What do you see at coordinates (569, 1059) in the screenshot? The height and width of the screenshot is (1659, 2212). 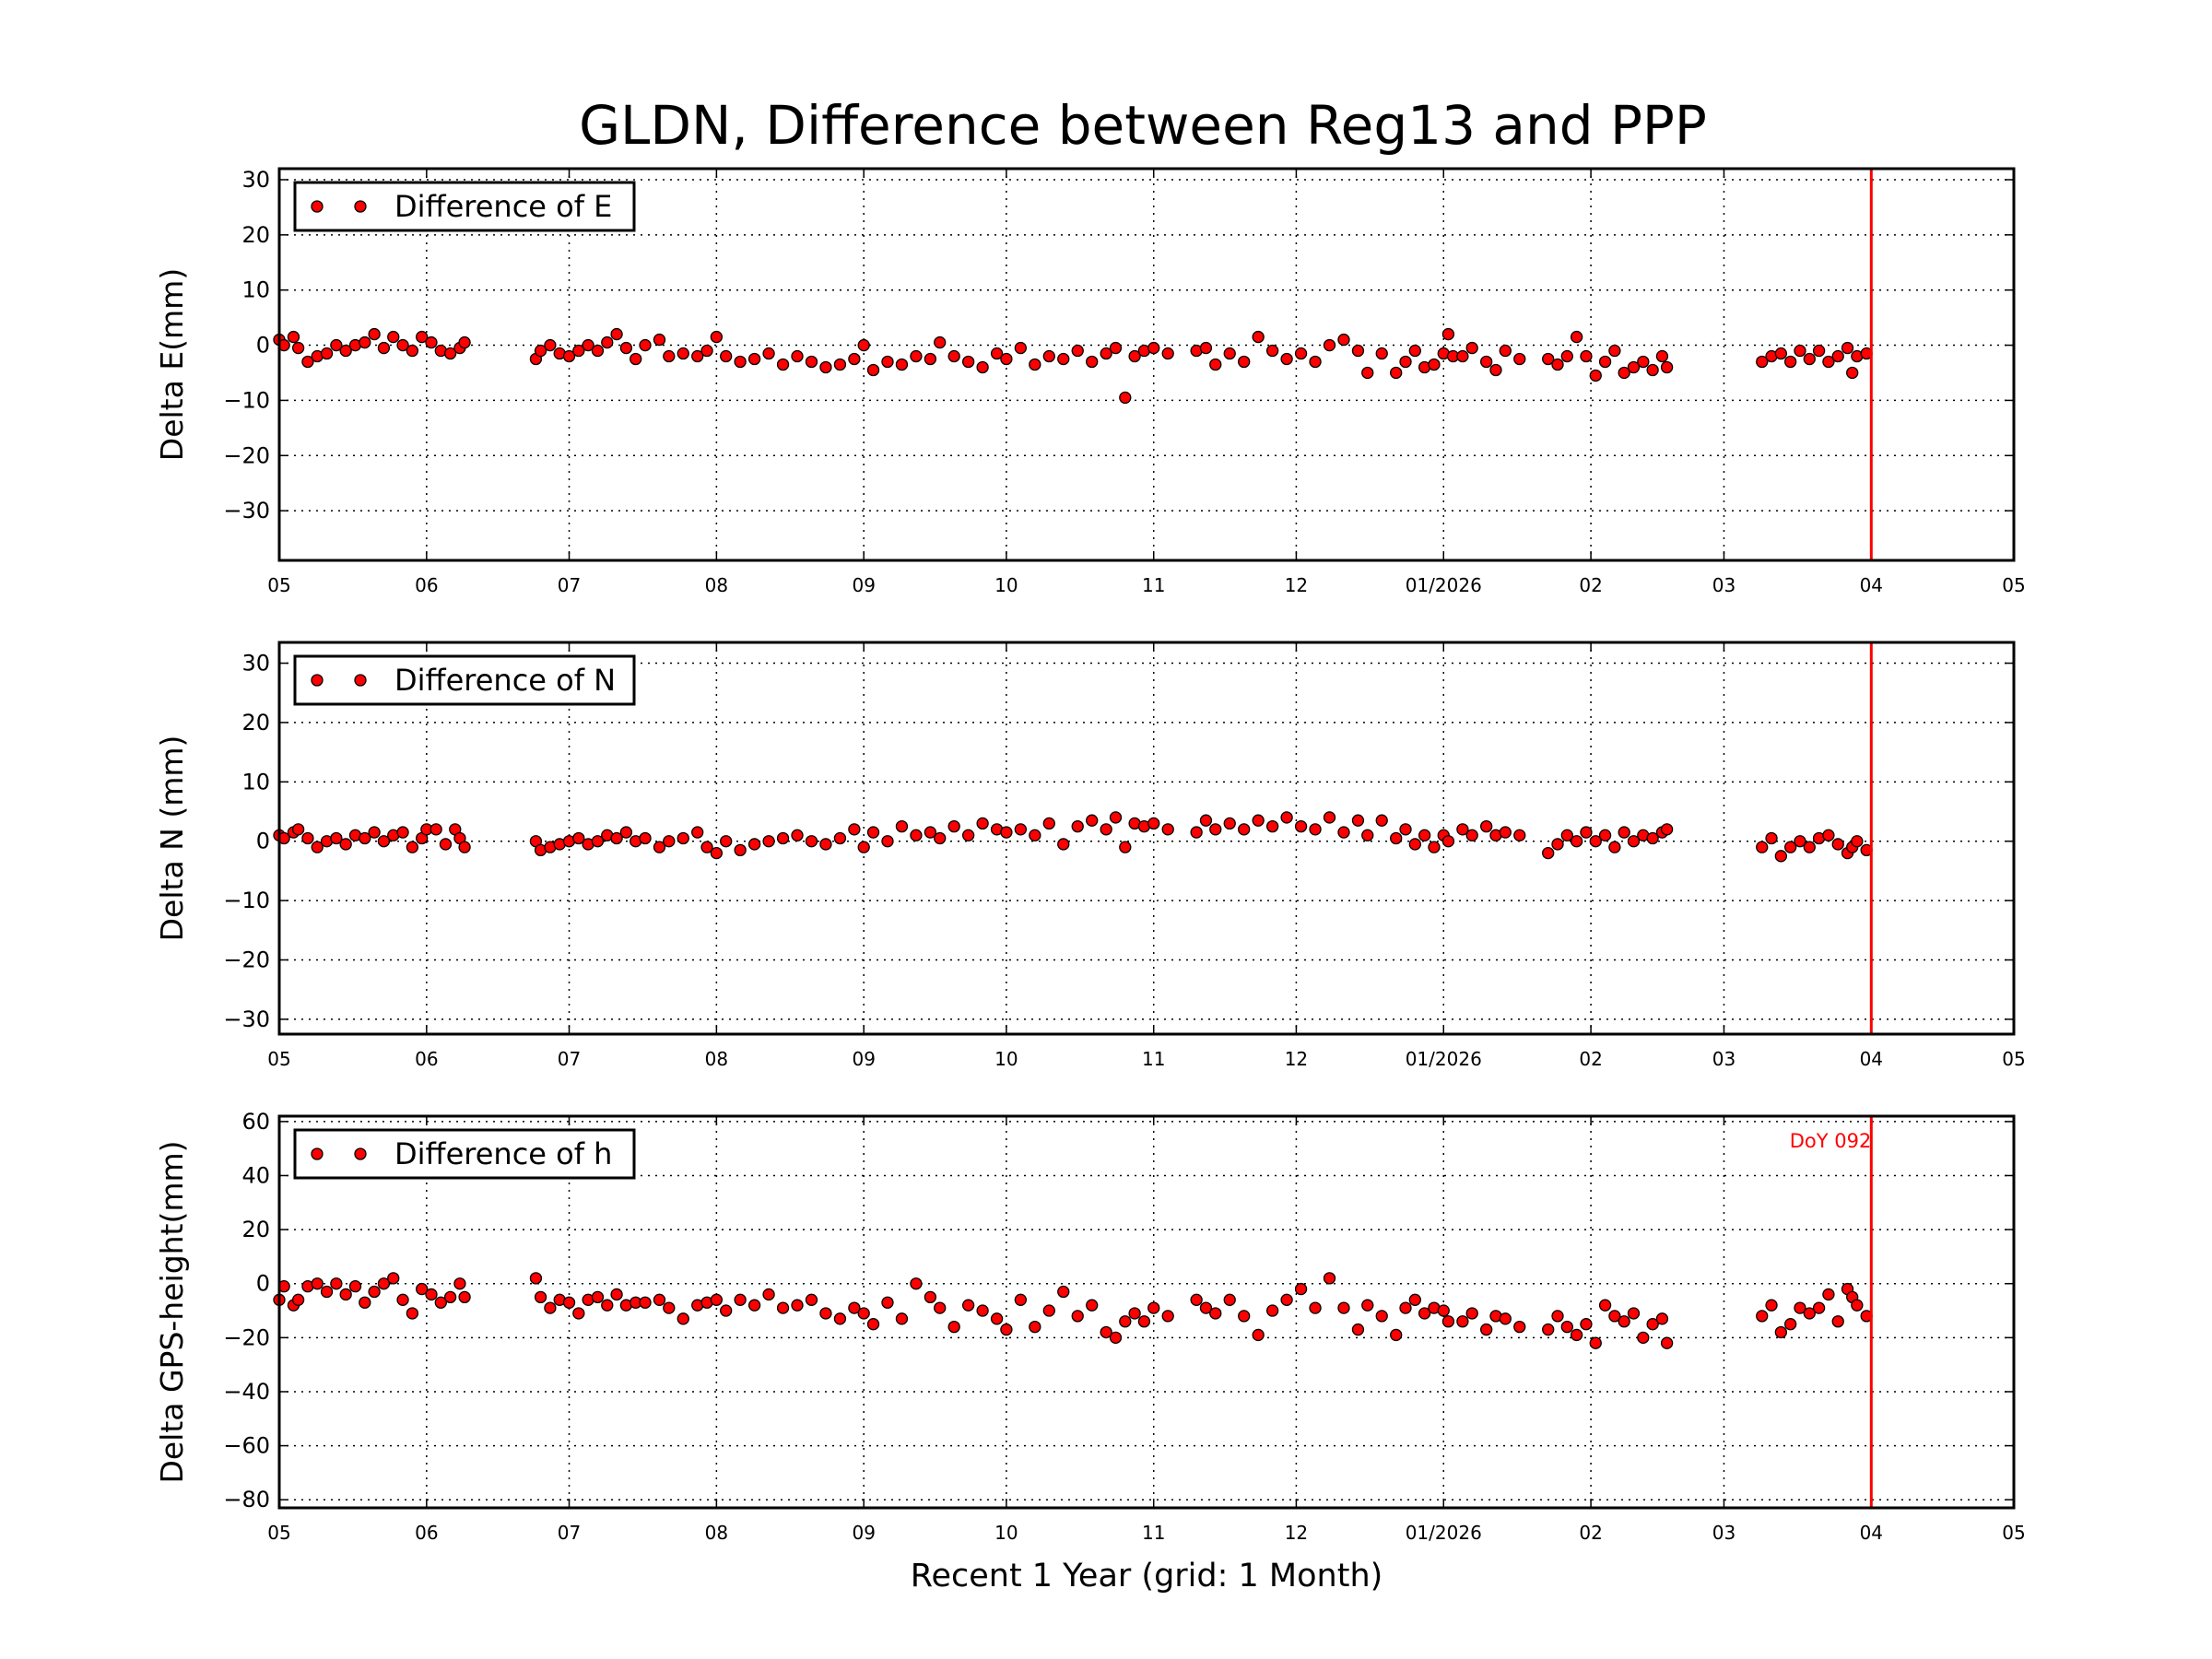 I see `x-tick-label: 07` at bounding box center [569, 1059].